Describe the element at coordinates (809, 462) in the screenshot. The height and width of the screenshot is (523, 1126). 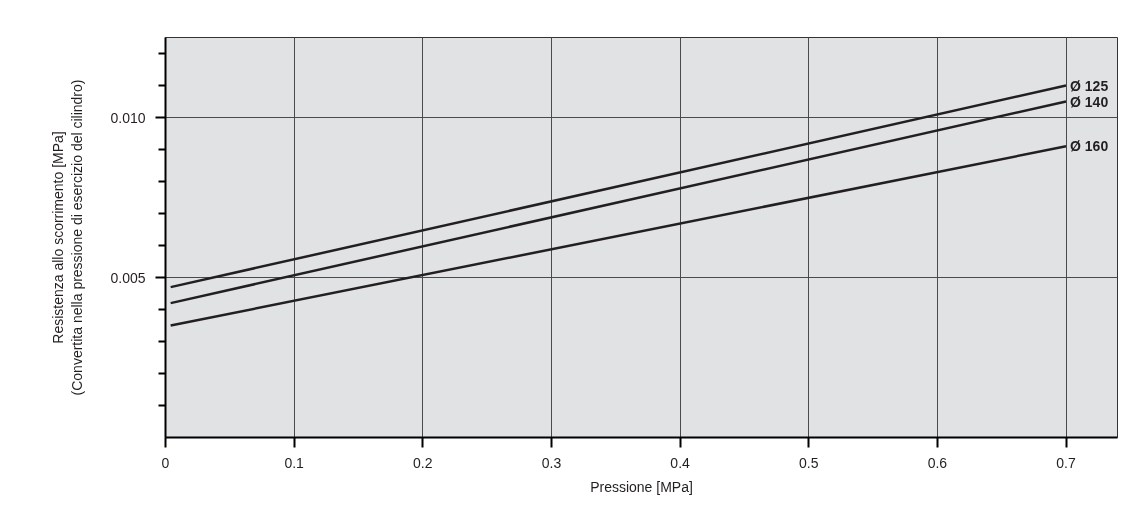
I see `x-tick-label: 0.5` at that location.